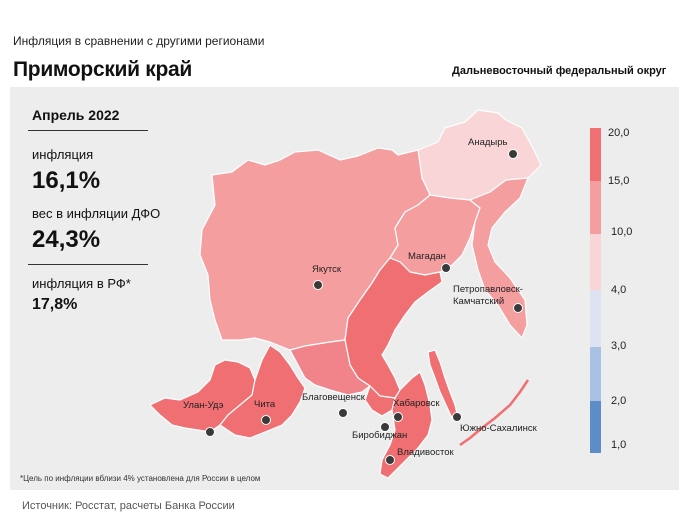 The width and height of the screenshot is (691, 519). Describe the element at coordinates (398, 417) in the screenshot. I see `city-dot-khabarovsk` at that location.